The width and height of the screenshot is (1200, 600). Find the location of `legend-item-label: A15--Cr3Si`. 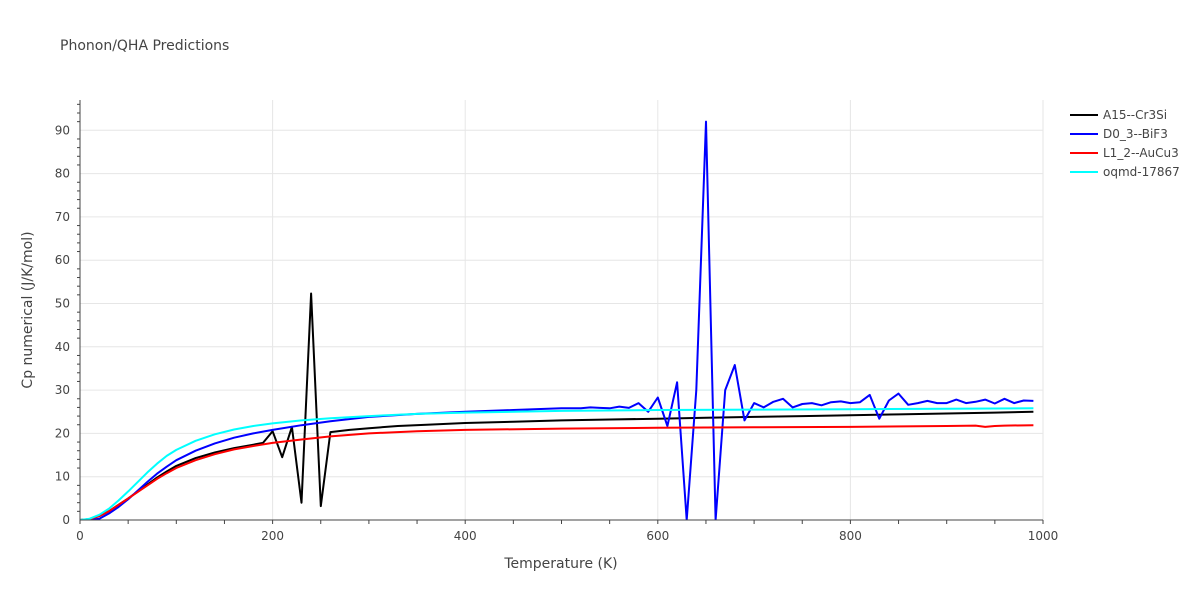

legend-item-label: A15--Cr3Si is located at coordinates (1135, 115).